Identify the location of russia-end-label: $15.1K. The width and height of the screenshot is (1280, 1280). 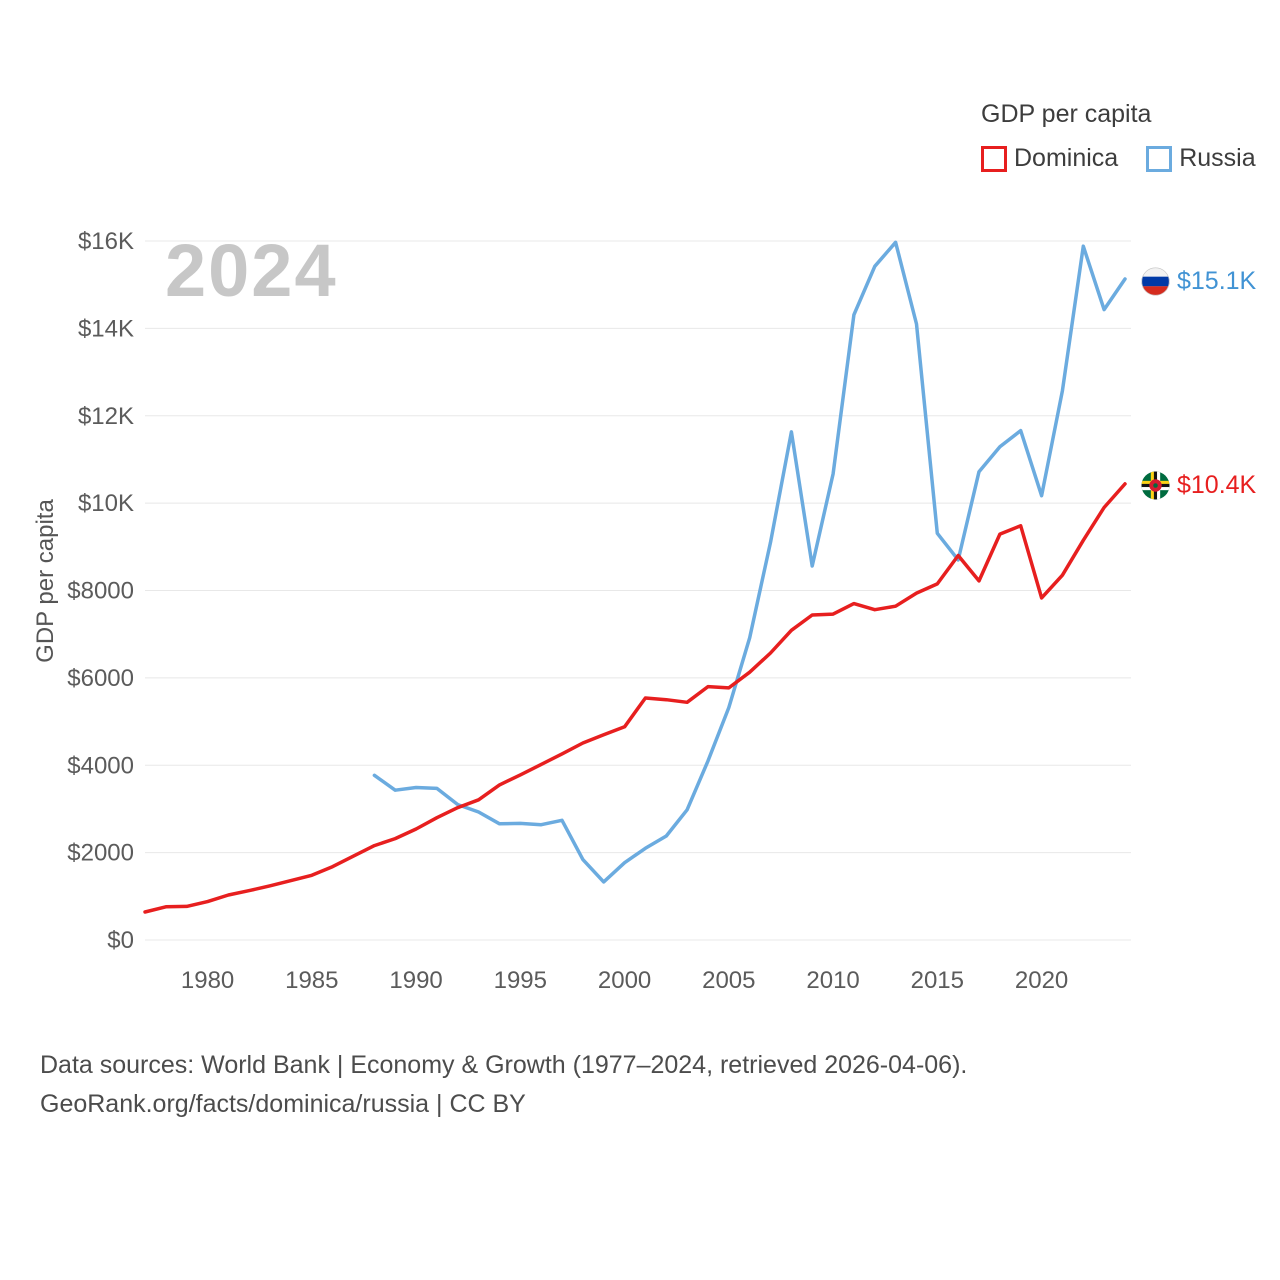
(1198, 281).